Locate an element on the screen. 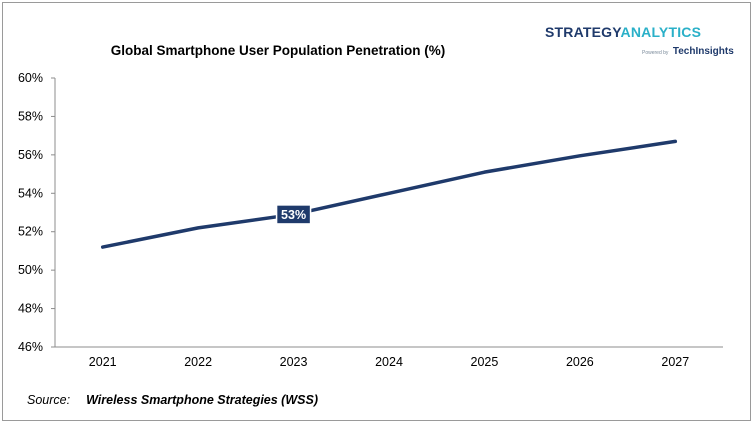 The image size is (755, 425). x-tick-label: 2025 is located at coordinates (485, 362).